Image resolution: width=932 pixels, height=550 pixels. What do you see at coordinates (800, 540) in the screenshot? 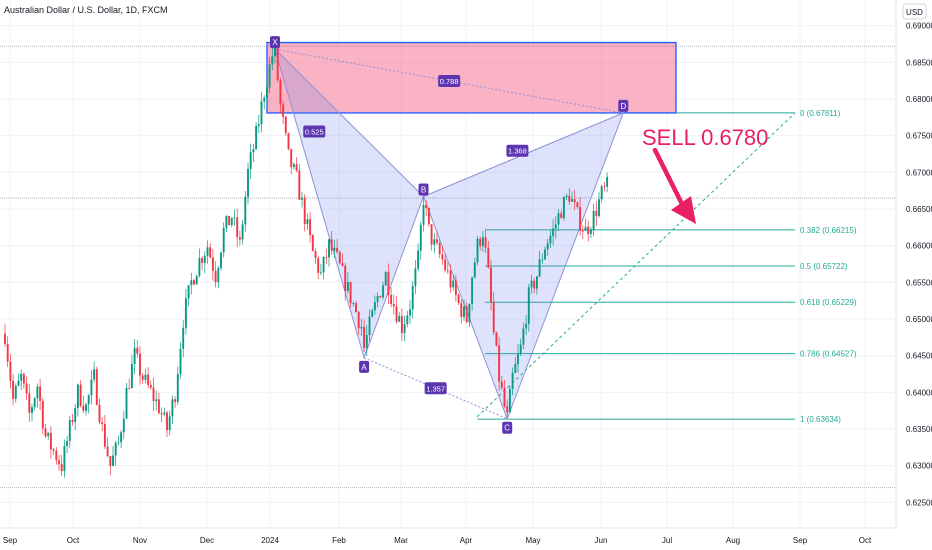
I see `x-tick-label: Sep` at bounding box center [800, 540].